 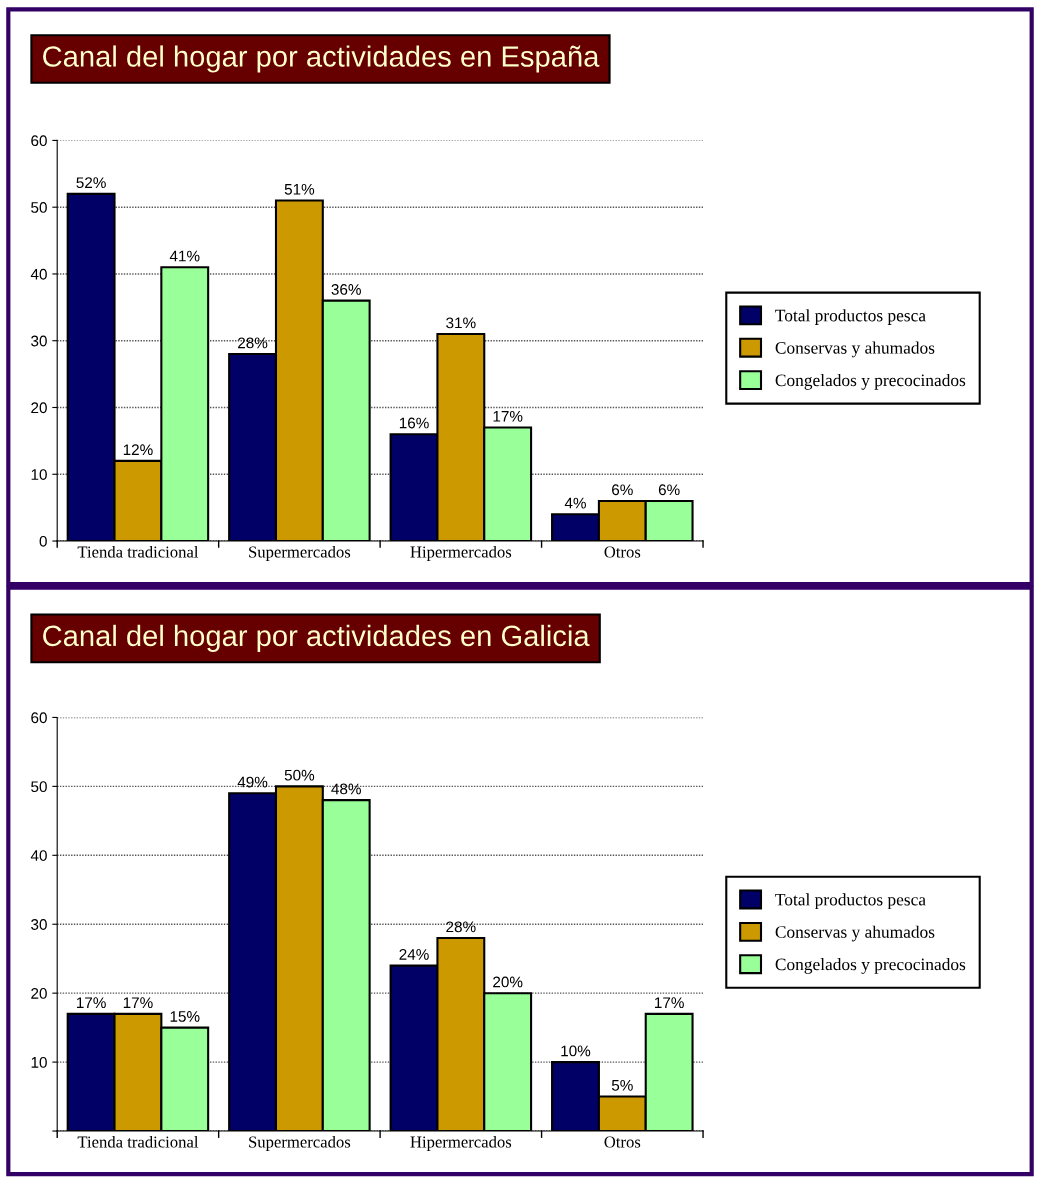 What do you see at coordinates (508, 982) in the screenshot?
I see `data-label: 20%` at bounding box center [508, 982].